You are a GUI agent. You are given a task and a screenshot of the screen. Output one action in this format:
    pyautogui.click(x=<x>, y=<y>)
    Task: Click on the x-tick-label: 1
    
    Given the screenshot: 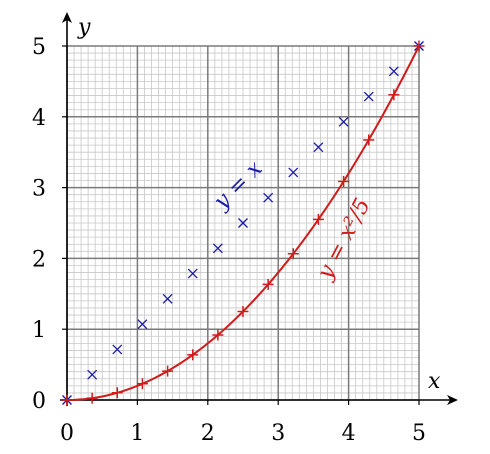 What is the action you would take?
    pyautogui.click(x=137, y=433)
    